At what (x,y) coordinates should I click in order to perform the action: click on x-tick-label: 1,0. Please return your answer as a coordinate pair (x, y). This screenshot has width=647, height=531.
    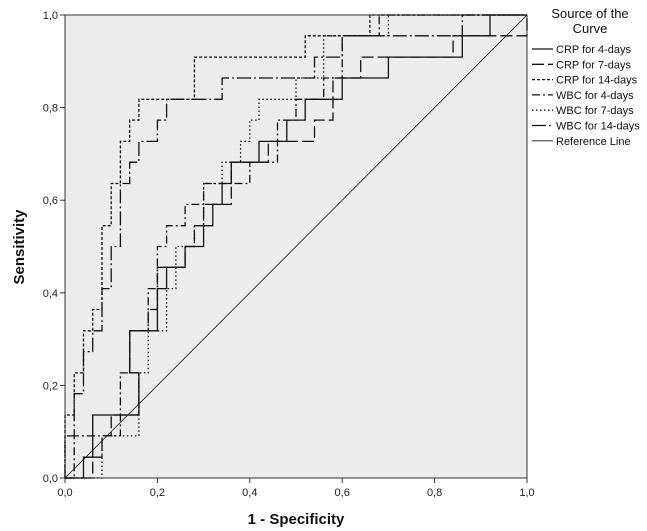
    Looking at the image, I should click on (526, 493).